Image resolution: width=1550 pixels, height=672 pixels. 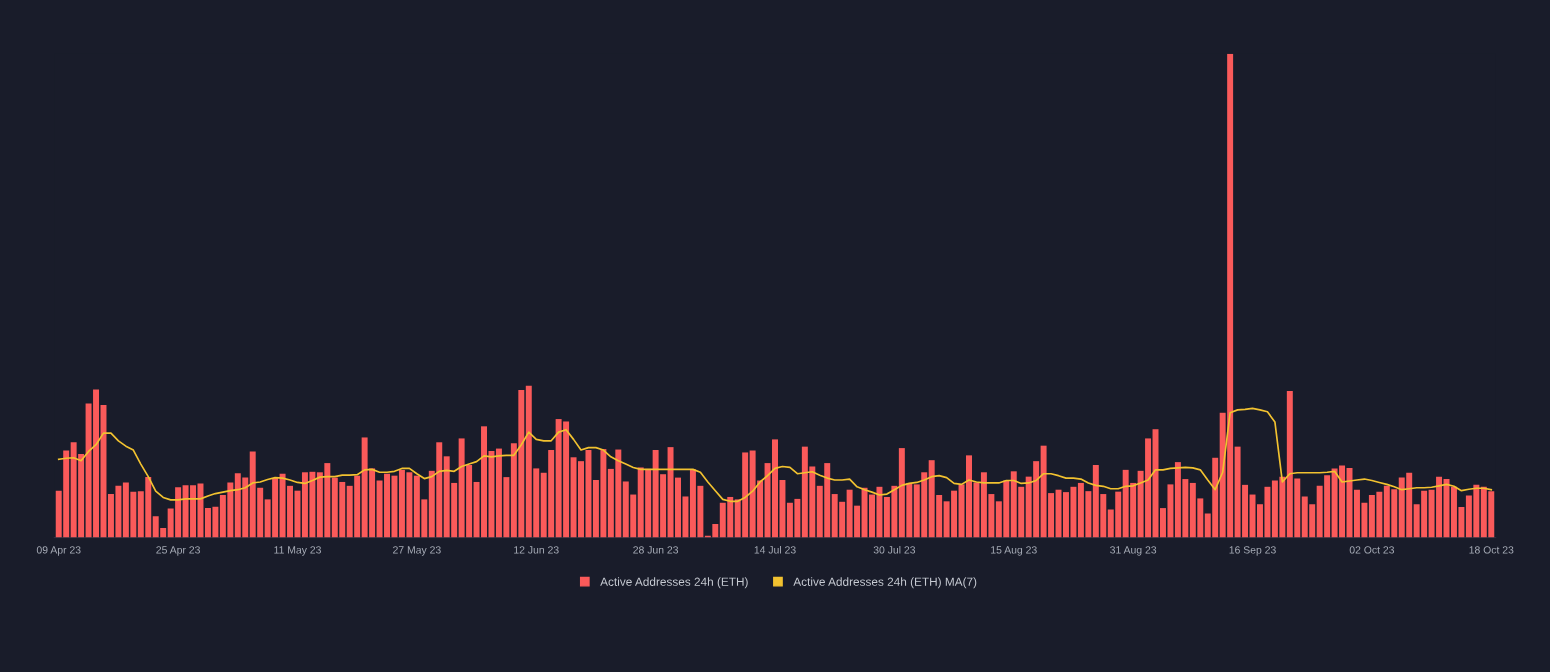 I want to click on x-tick-label: 09 Apr 23, so click(x=58, y=551).